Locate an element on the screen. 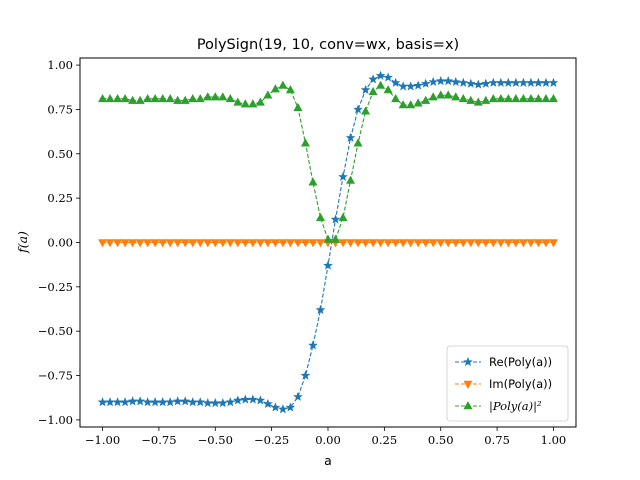 The image size is (640, 480). legend-box is located at coordinates (507, 383).